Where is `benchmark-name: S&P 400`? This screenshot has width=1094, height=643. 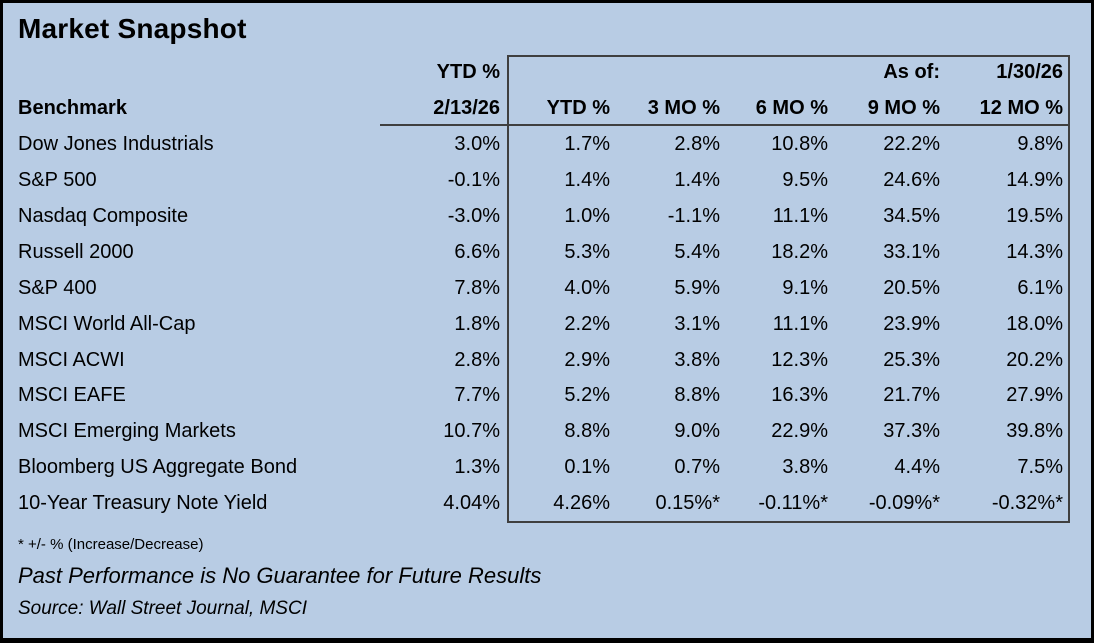 benchmark-name: S&P 400 is located at coordinates (57, 287).